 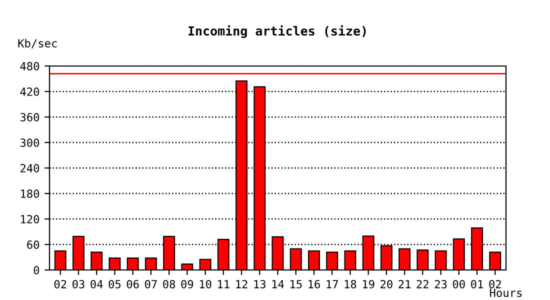 What do you see at coordinates (30, 219) in the screenshot?
I see `y-tick-label: 120` at bounding box center [30, 219].